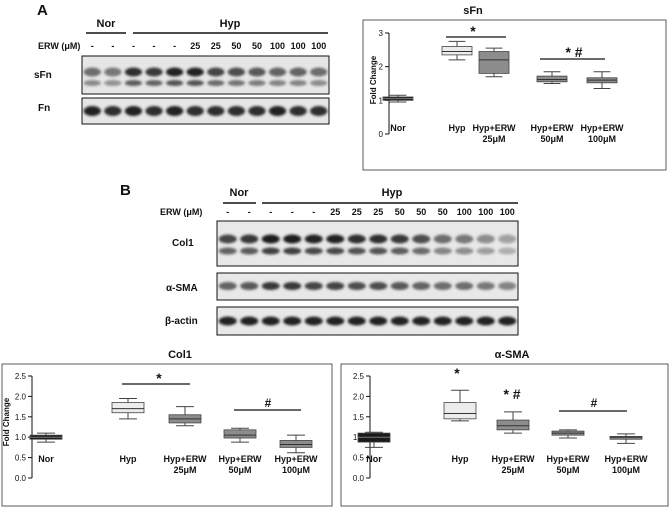 This screenshot has width=670, height=508. What do you see at coordinates (381, 134) in the screenshot?
I see `chart-sfn-y-tick-label: 0` at bounding box center [381, 134].